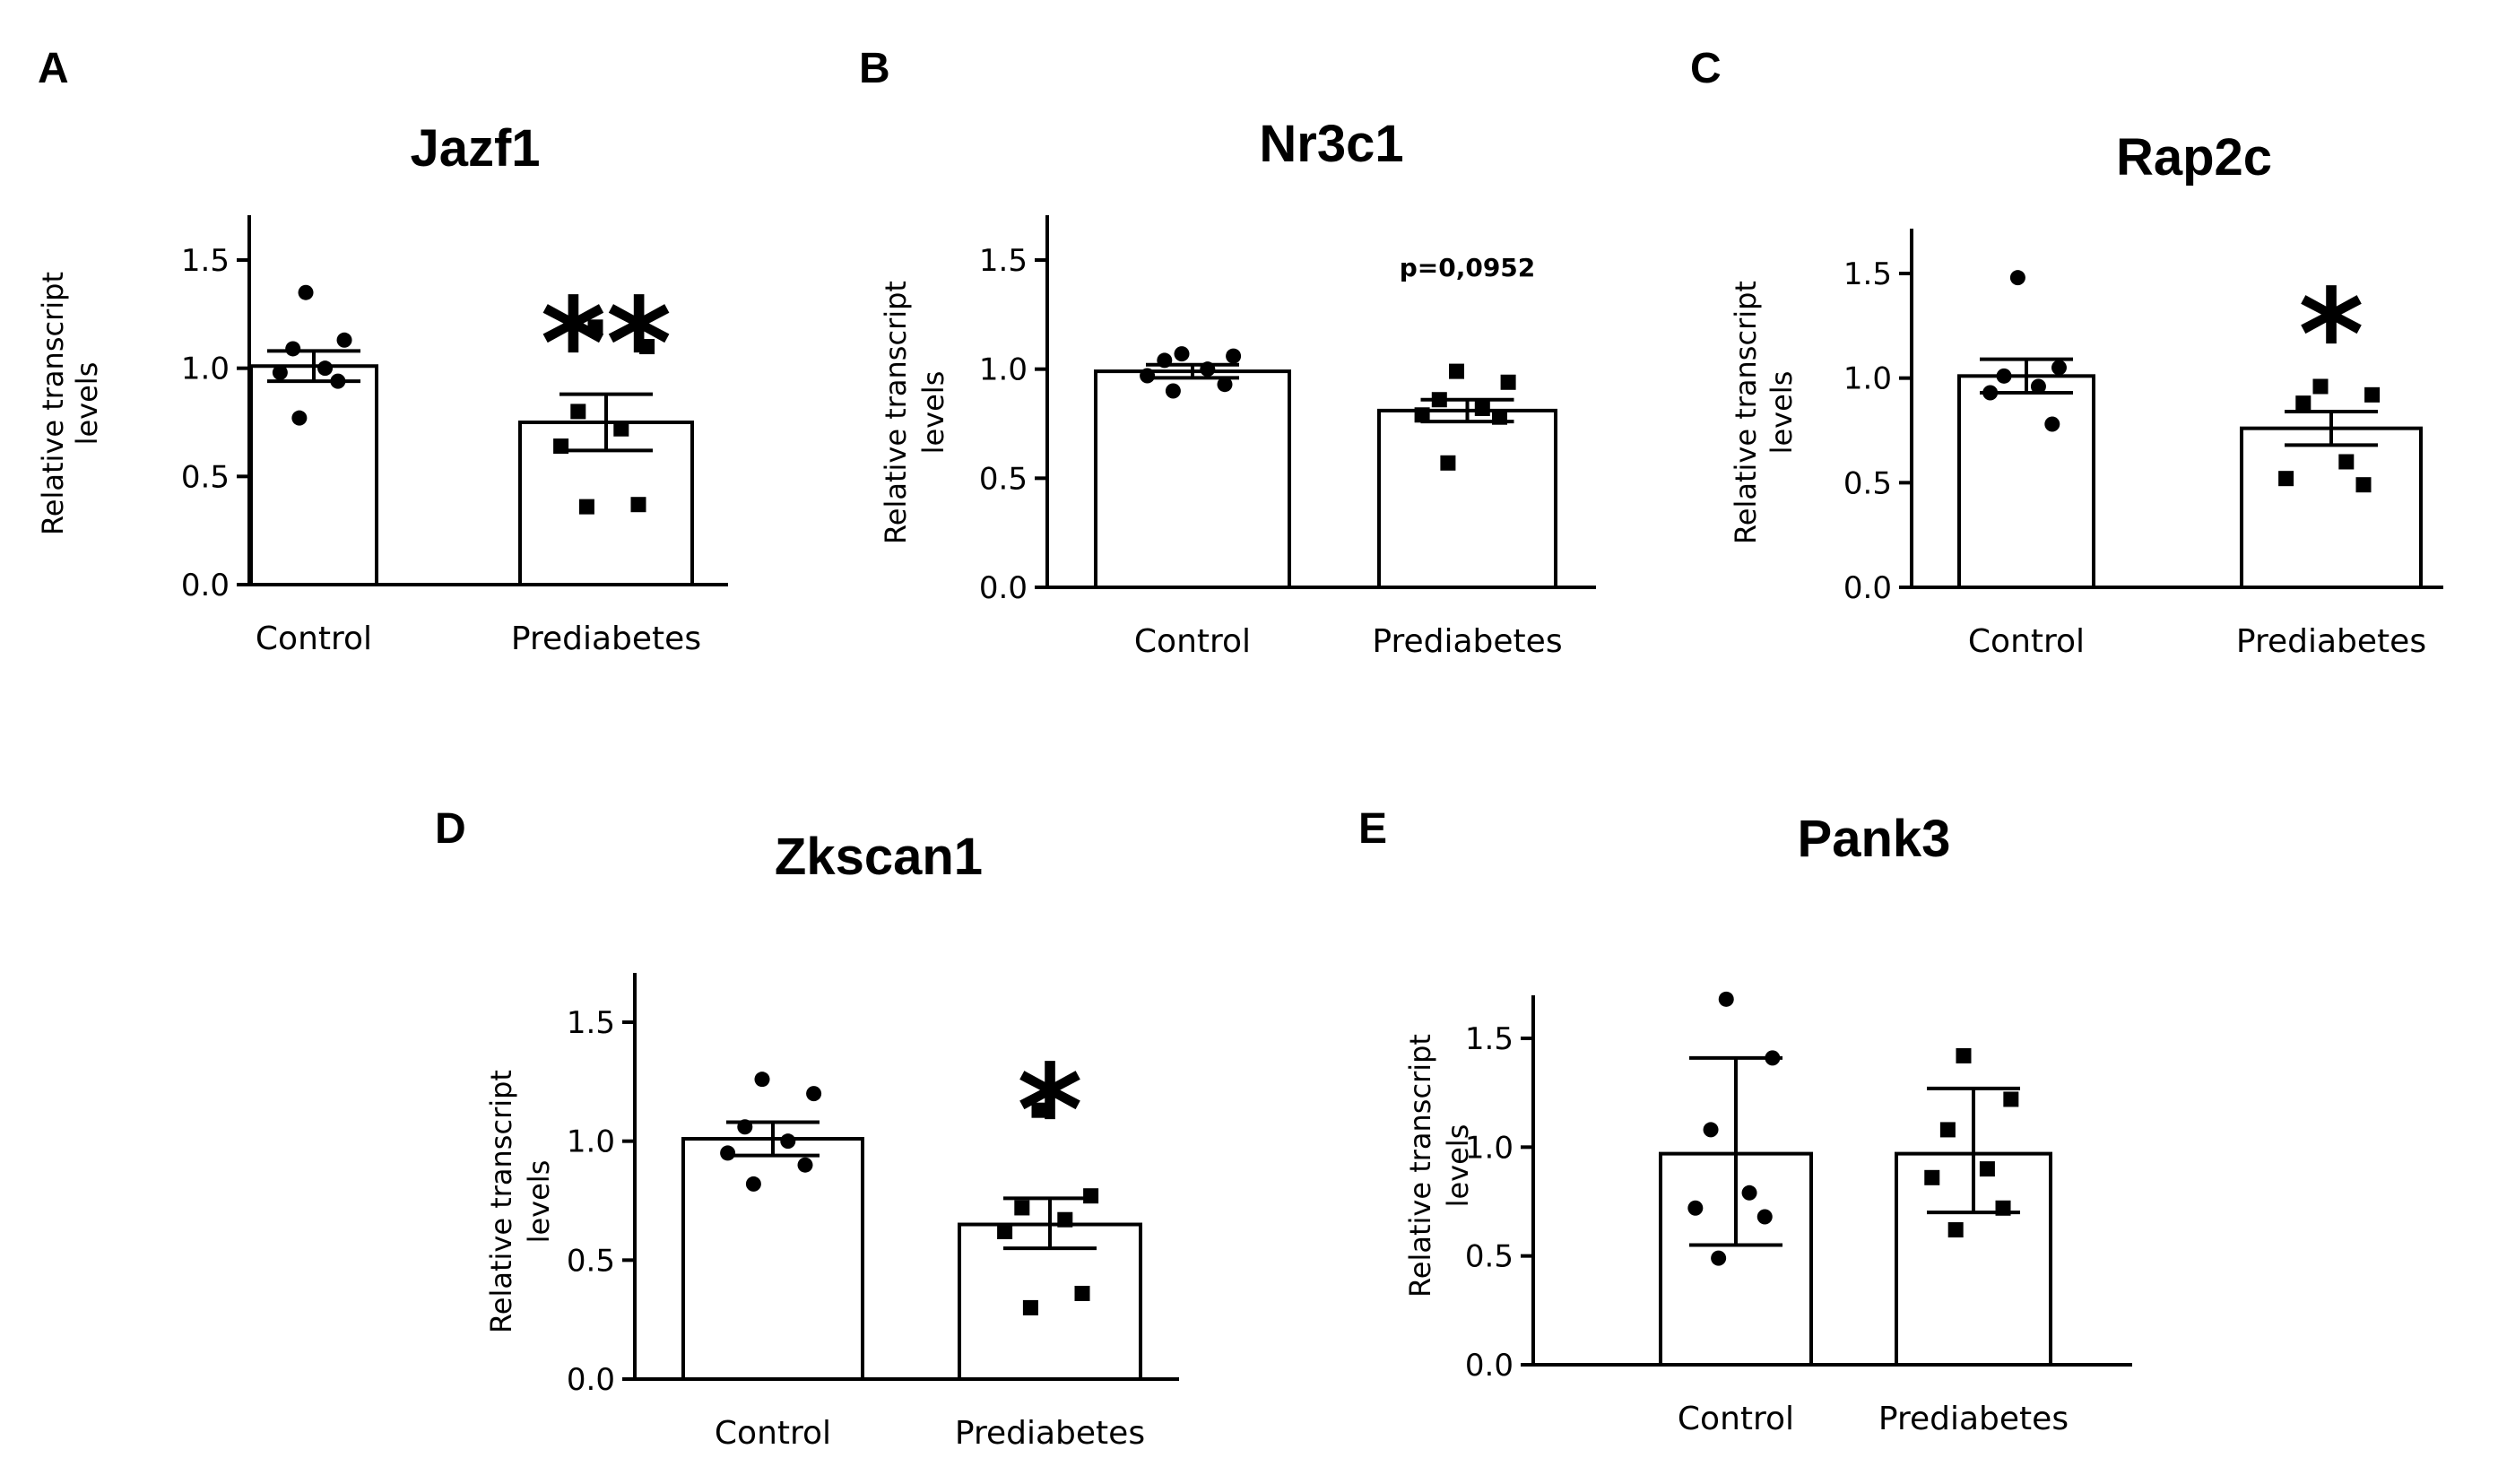 This screenshot has height=1484, width=2498. What do you see at coordinates (879, 857) in the screenshot?
I see `chart-title: Zkscan1` at bounding box center [879, 857].